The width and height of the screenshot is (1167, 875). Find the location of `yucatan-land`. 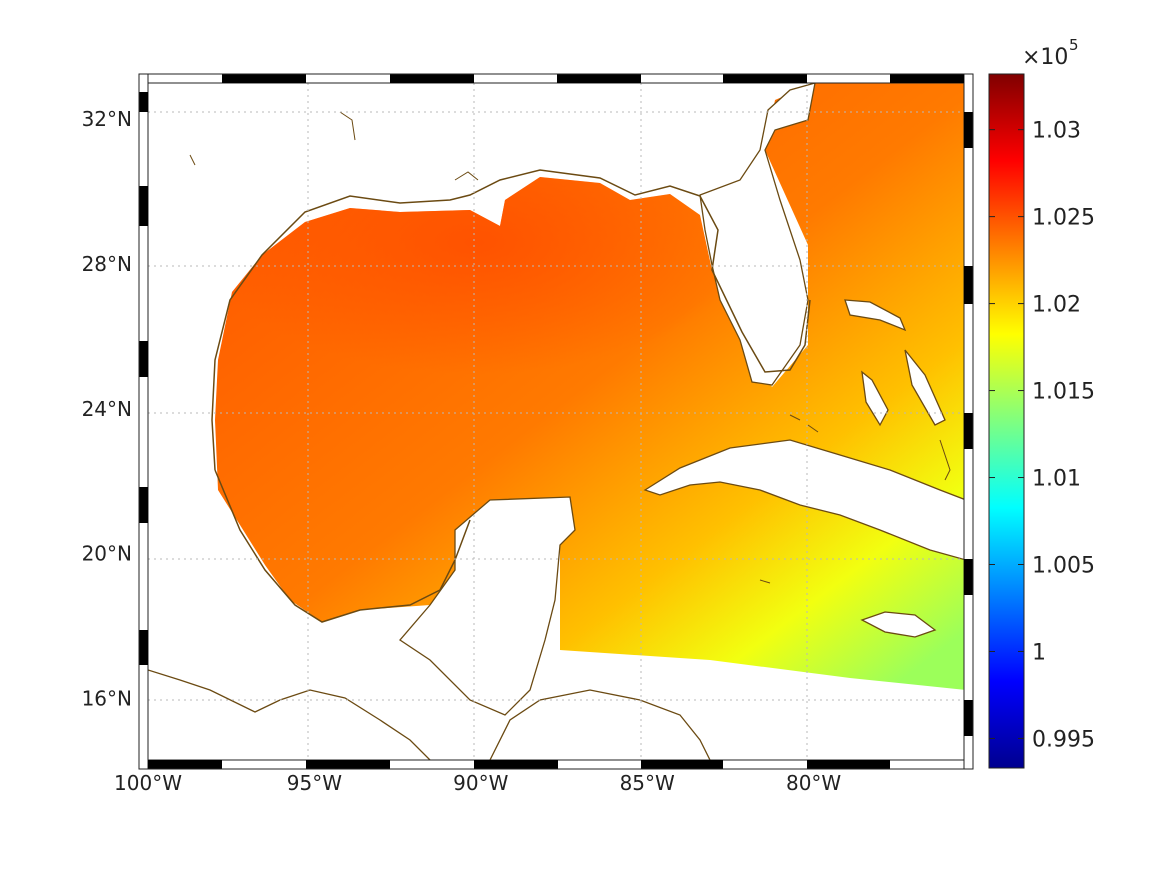

yucatan-land is located at coordinates (487, 606).